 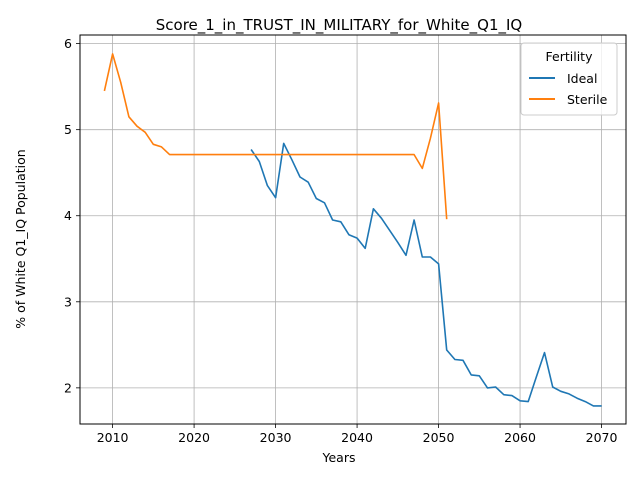 I want to click on x-tick-label: 2010, so click(x=113, y=437).